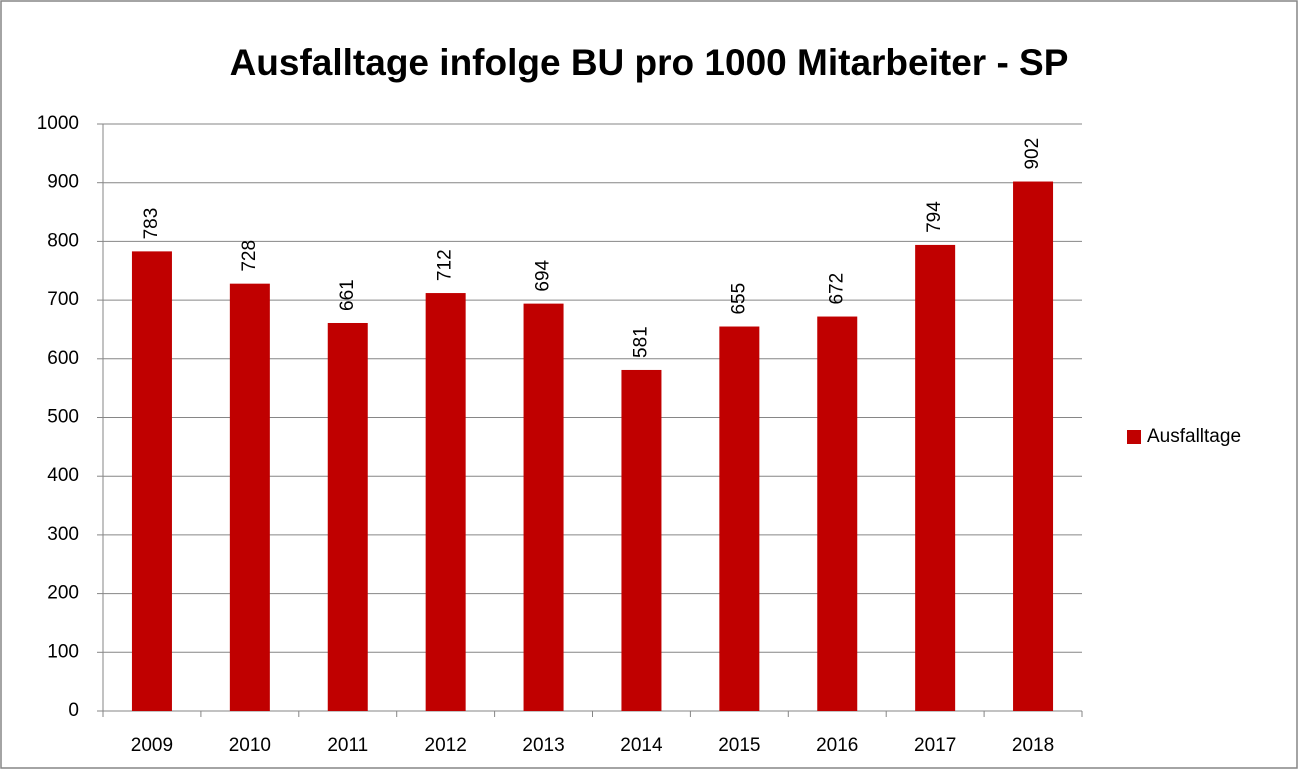 Image resolution: width=1298 pixels, height=769 pixels. What do you see at coordinates (445, 265) in the screenshot?
I see `data-label: 712` at bounding box center [445, 265].